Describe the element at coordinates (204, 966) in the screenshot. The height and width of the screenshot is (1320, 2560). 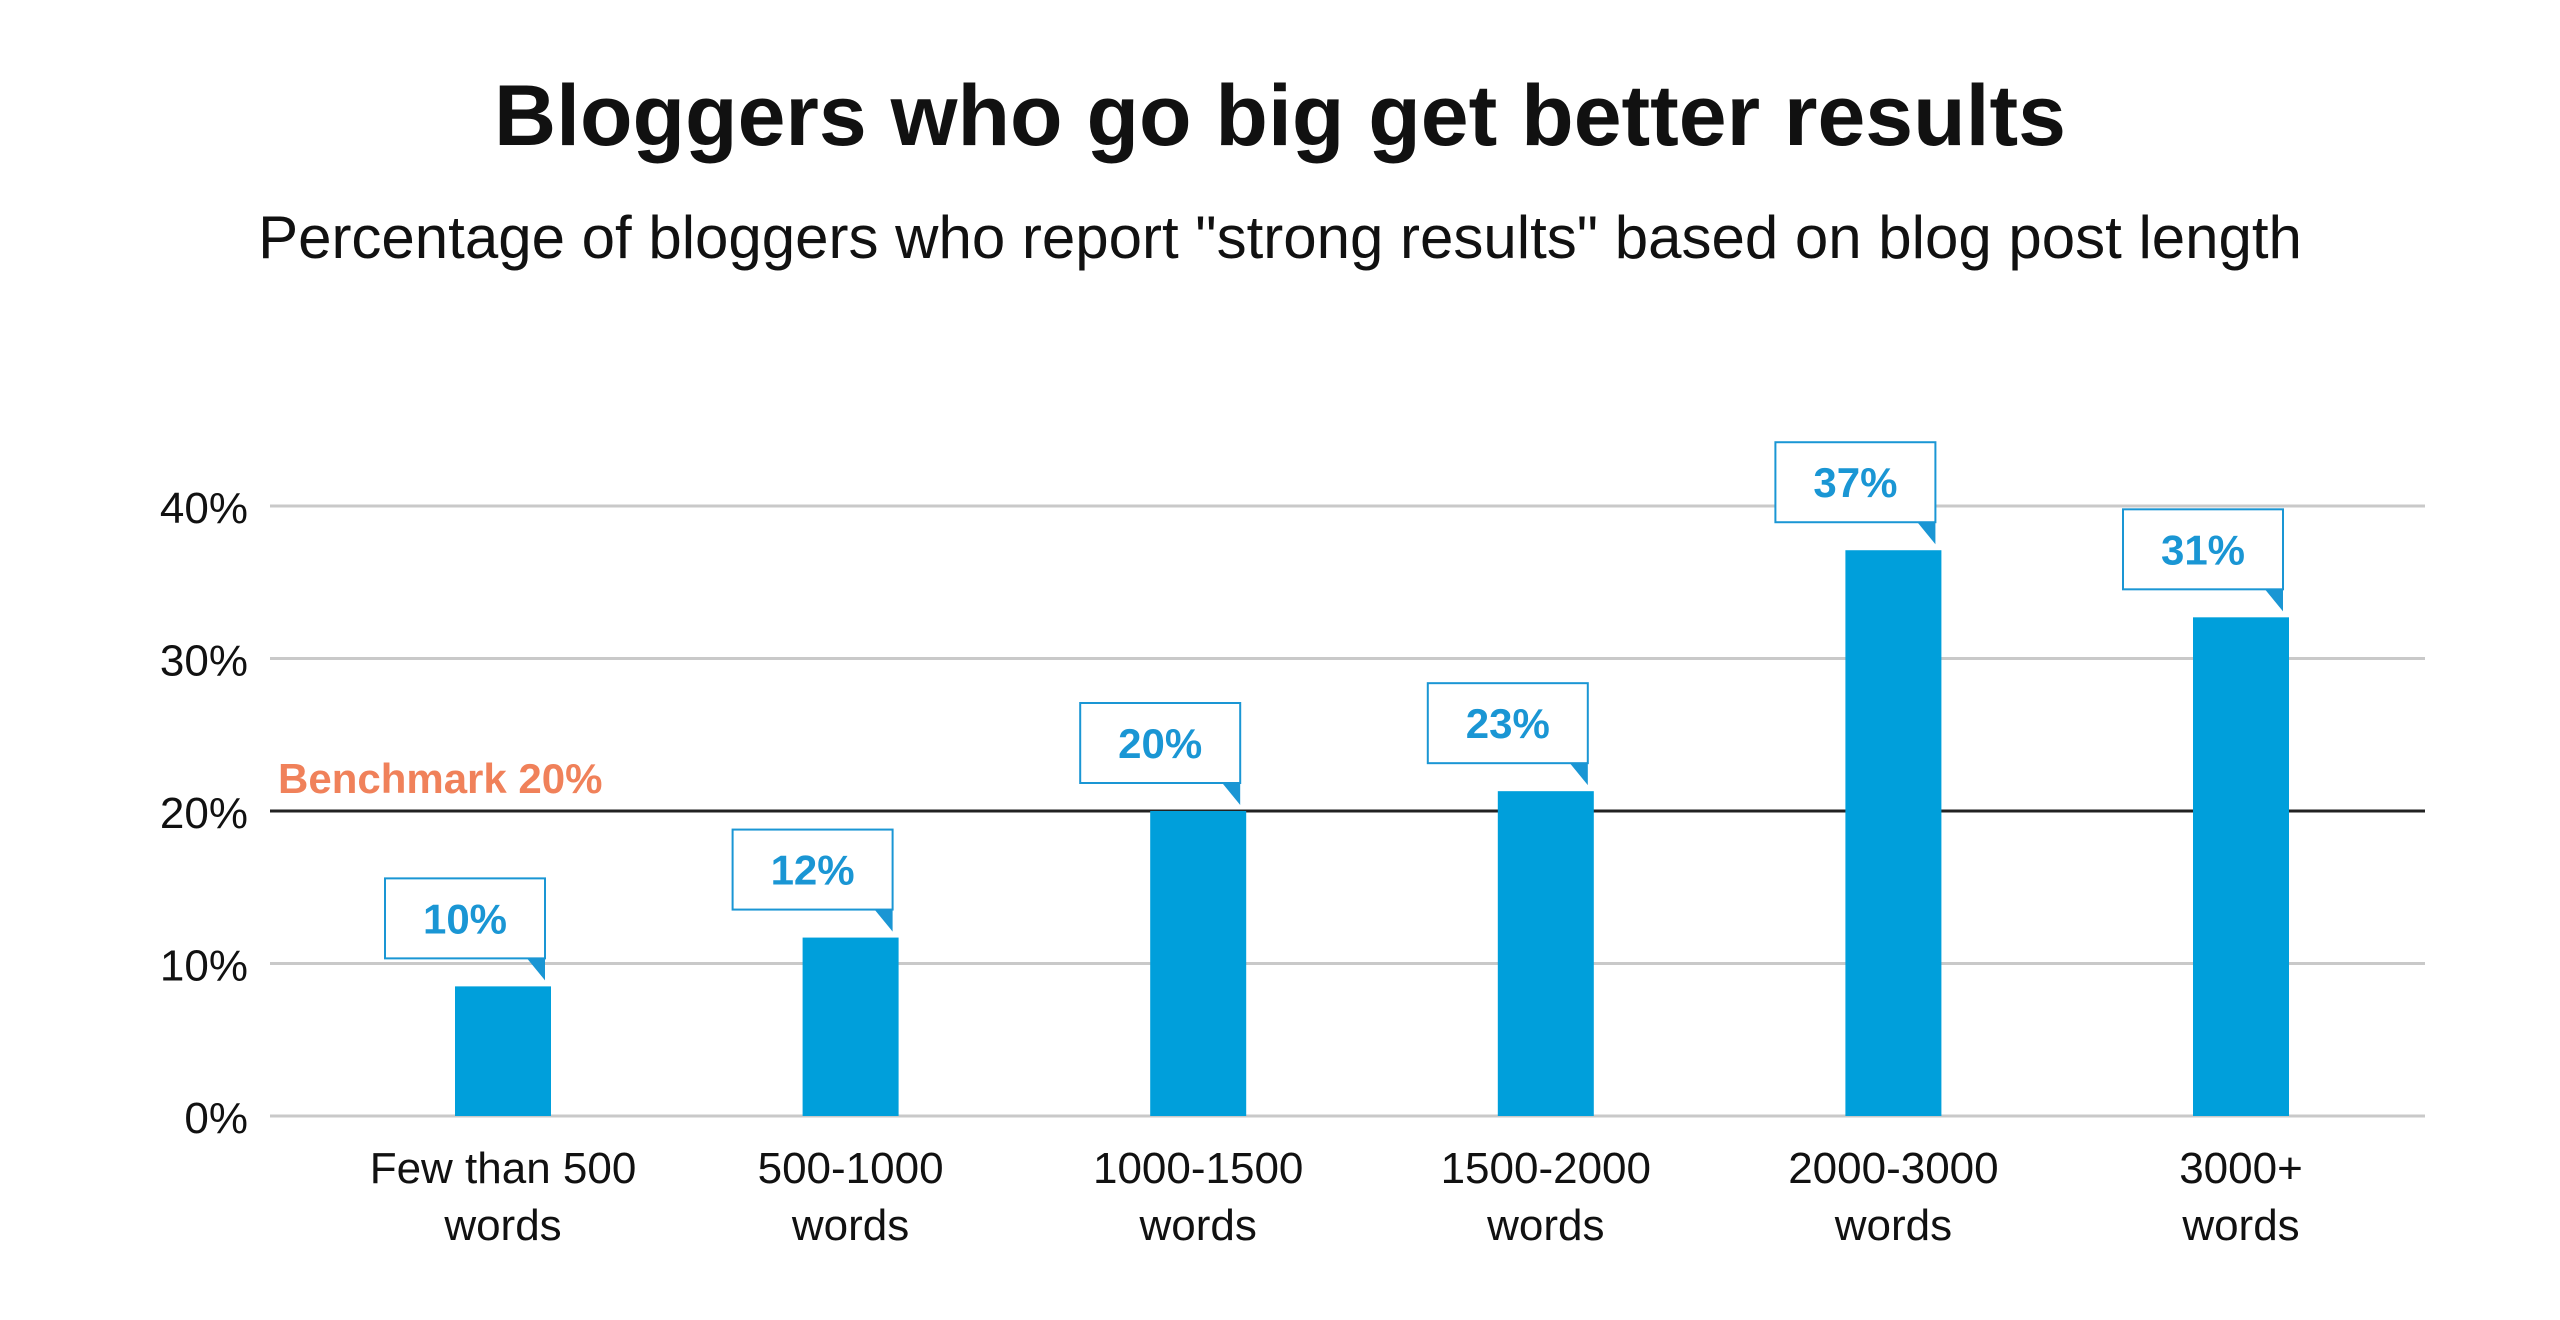
I see `y-tick-label: 10%` at that location.